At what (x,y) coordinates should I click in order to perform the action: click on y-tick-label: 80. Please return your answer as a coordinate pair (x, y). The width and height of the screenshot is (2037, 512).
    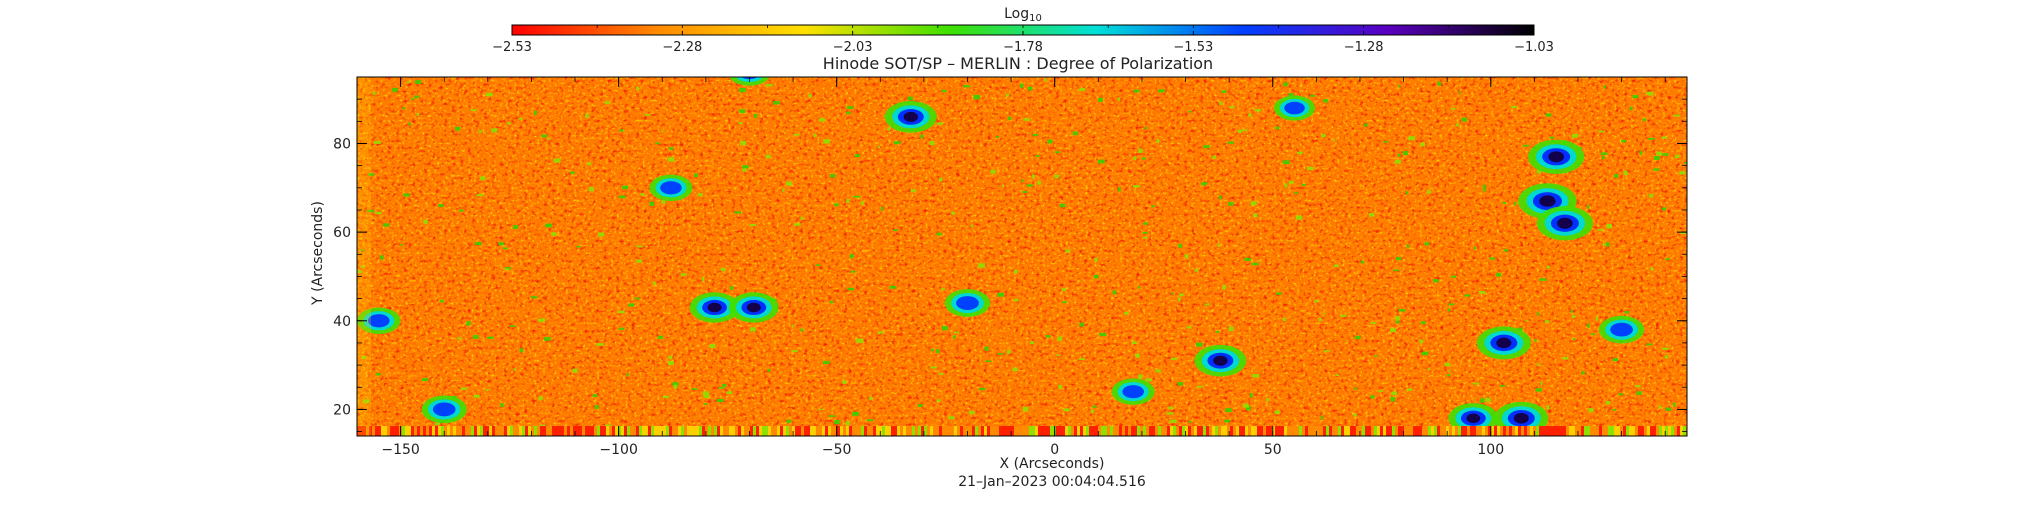
    Looking at the image, I should click on (342, 144).